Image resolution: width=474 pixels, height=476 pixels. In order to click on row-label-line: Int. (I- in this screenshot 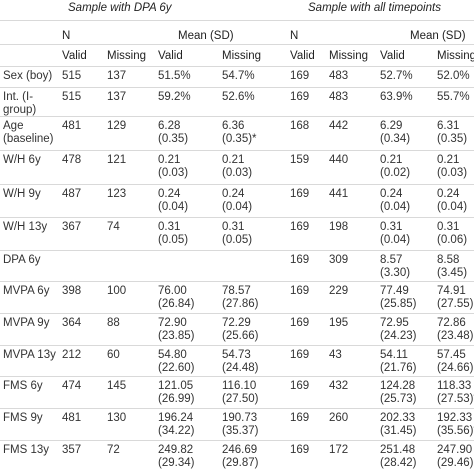, I will do `click(18, 97)`.